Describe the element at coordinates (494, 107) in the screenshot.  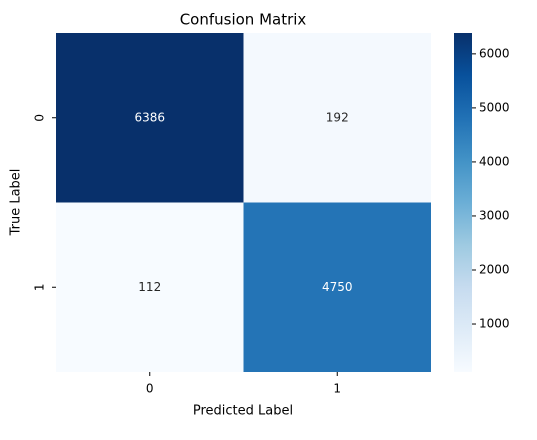
I see `colorbar-tick-label: 5000` at that location.